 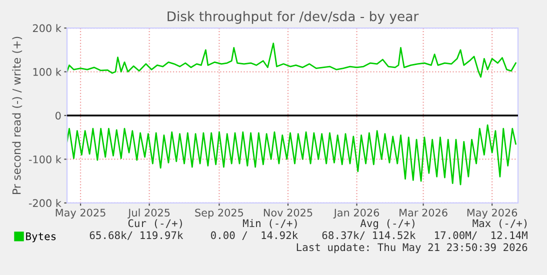 What do you see at coordinates (369, 235) in the screenshot?
I see `text: 68.37k/ 114.52k` at bounding box center [369, 235].